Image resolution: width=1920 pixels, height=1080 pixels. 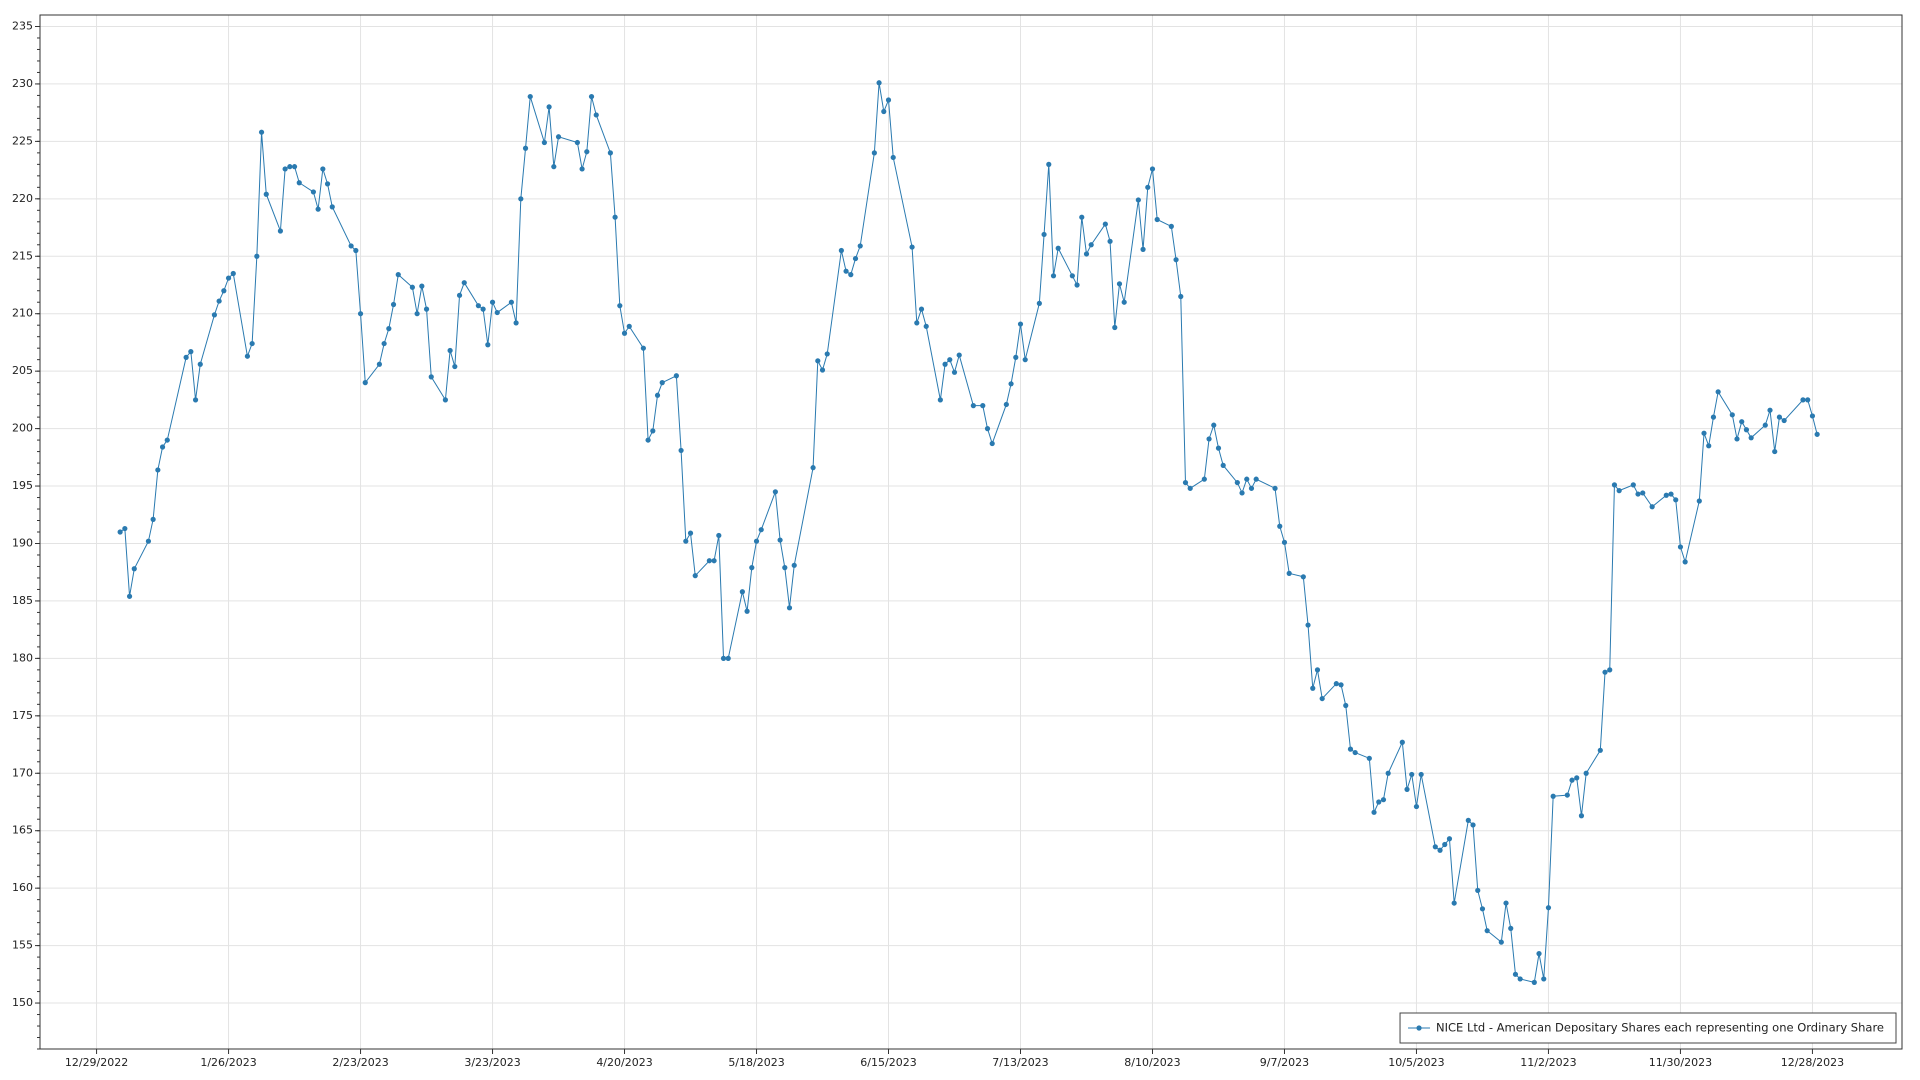 What do you see at coordinates (1152, 1062) in the screenshot?
I see `x-tick-label: 8/10/2023` at bounding box center [1152, 1062].